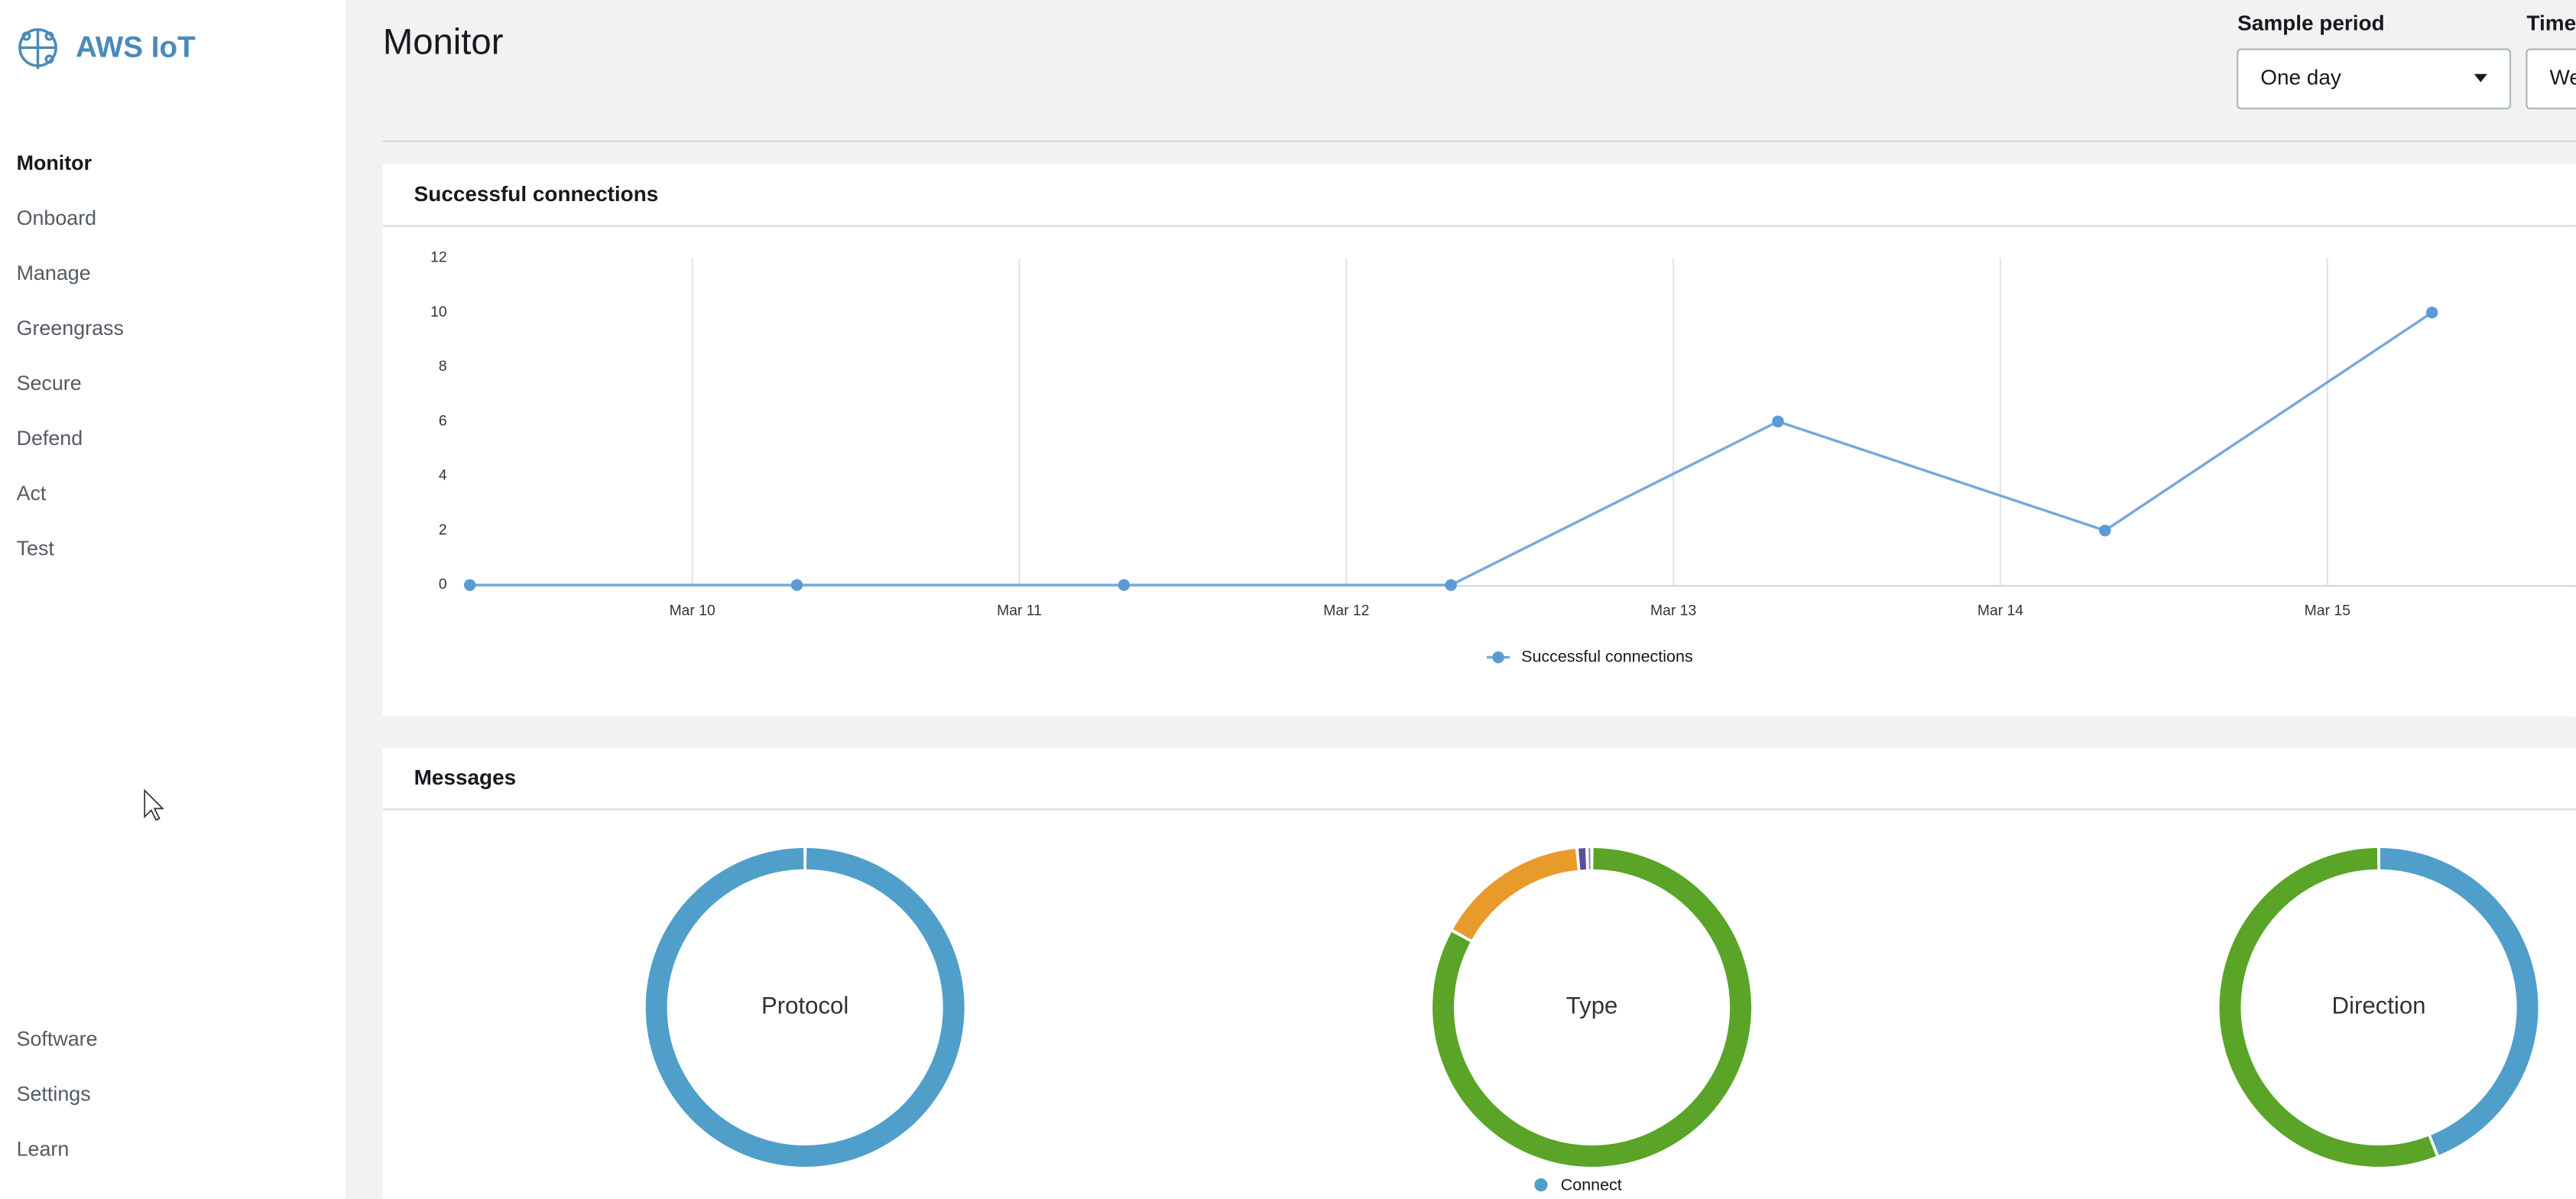  What do you see at coordinates (2480, 78) in the screenshot?
I see `caret` at bounding box center [2480, 78].